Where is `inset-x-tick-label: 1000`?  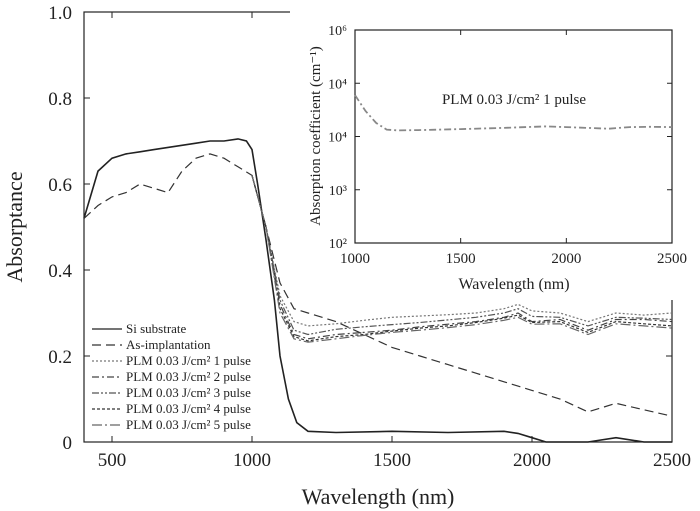 inset-x-tick-label: 1000 is located at coordinates (355, 259).